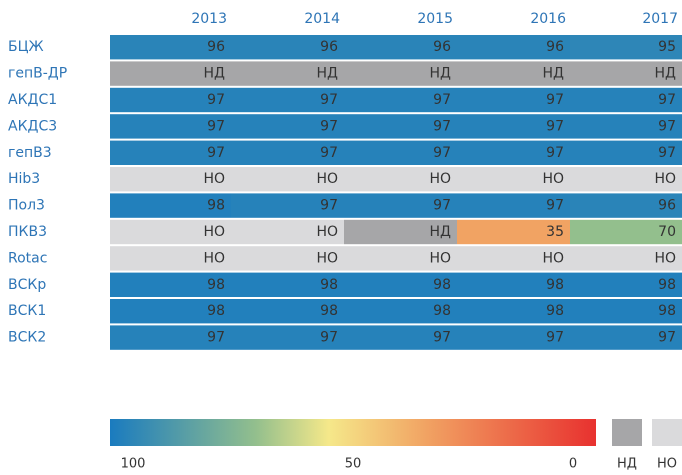 The image size is (682, 475). I want to click on column-header: 2017, so click(660, 19).